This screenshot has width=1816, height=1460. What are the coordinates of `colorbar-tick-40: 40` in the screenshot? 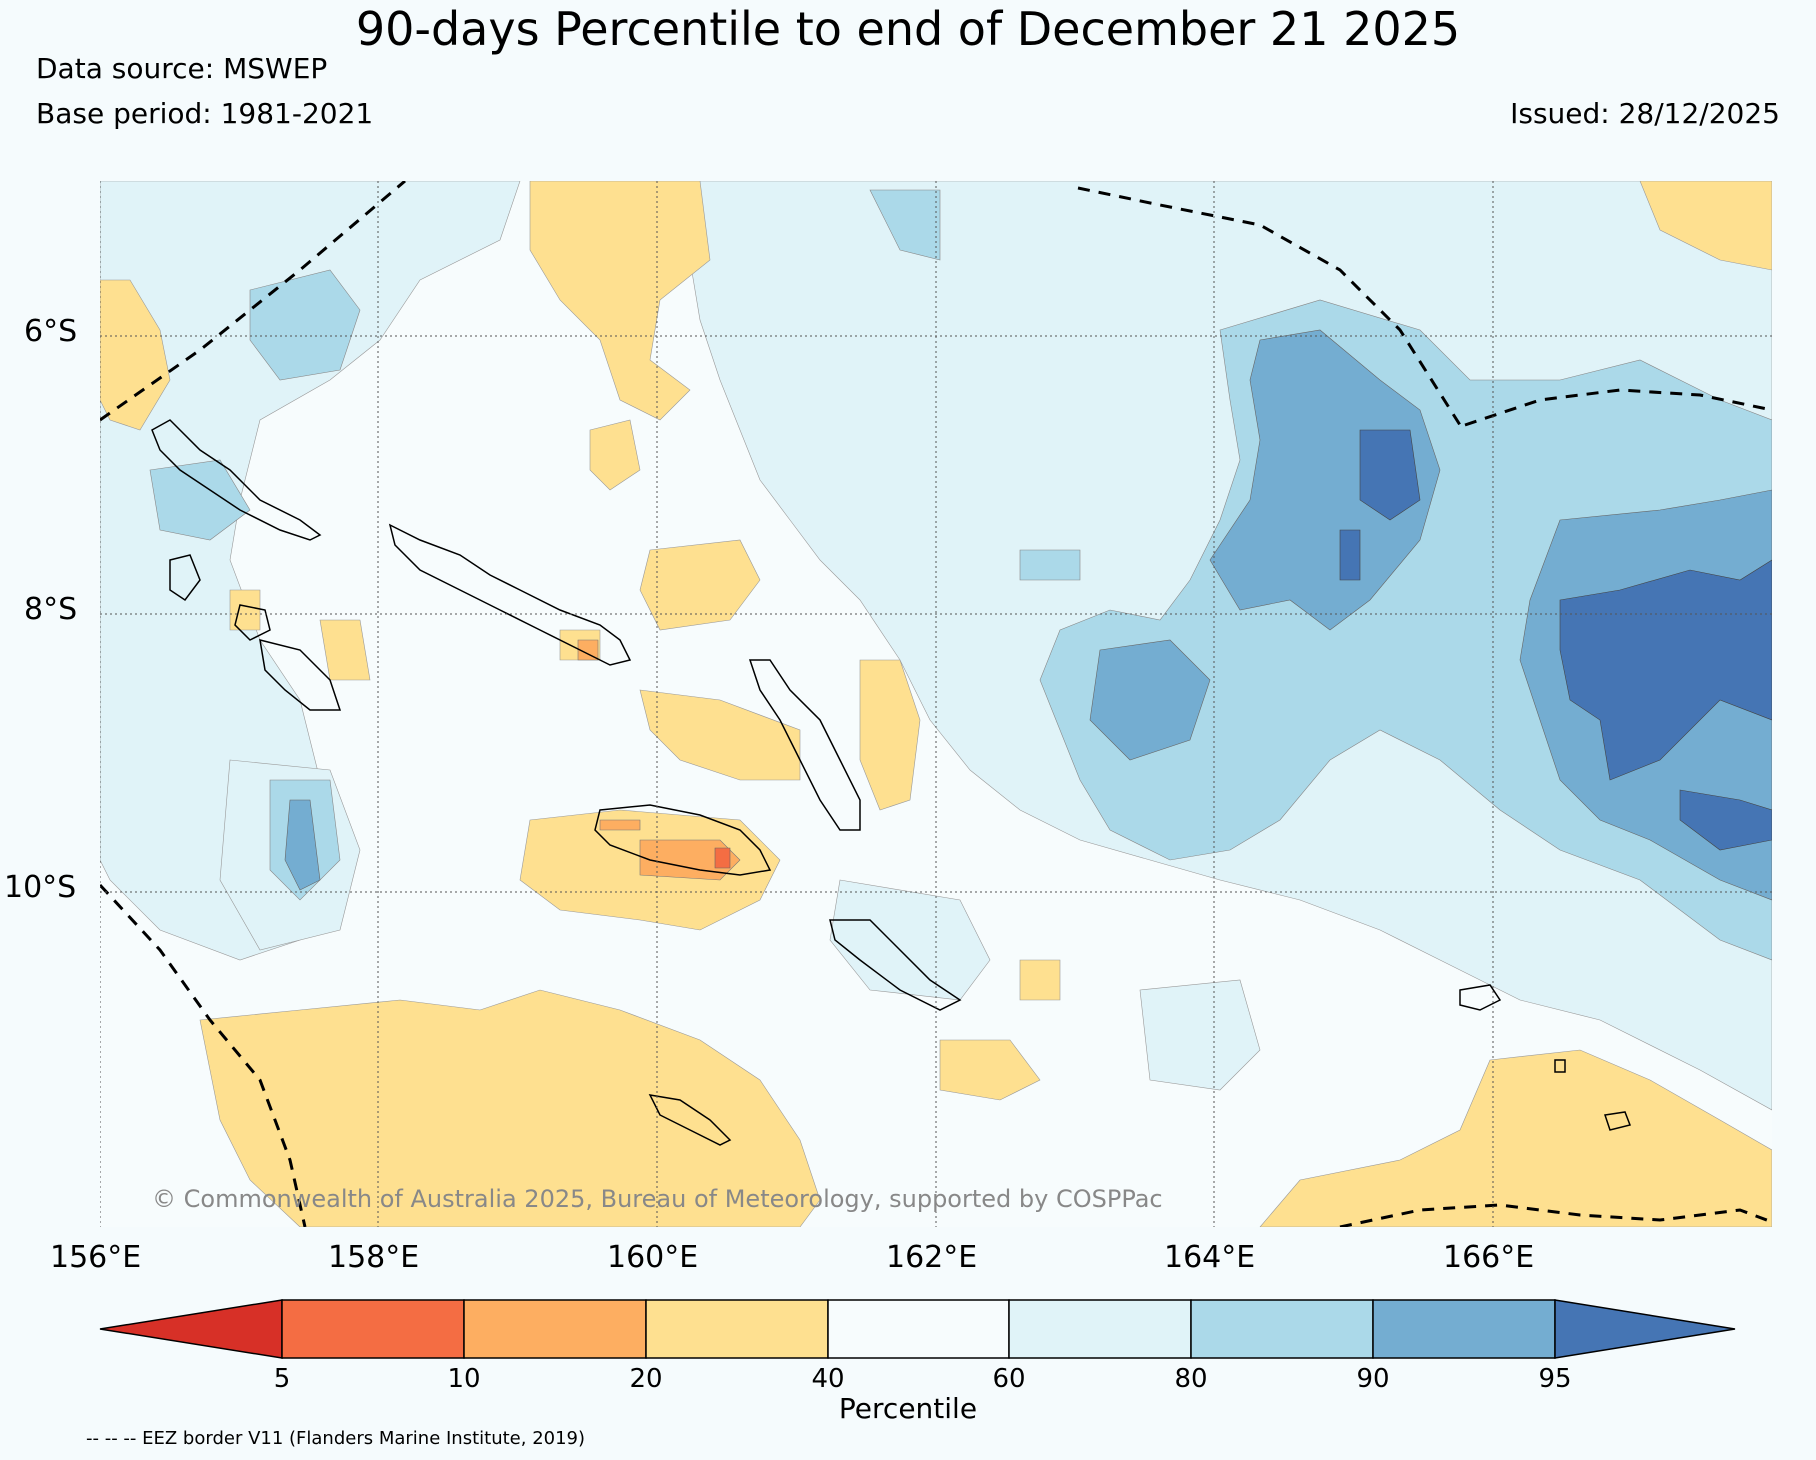 It's located at (828, 1379).